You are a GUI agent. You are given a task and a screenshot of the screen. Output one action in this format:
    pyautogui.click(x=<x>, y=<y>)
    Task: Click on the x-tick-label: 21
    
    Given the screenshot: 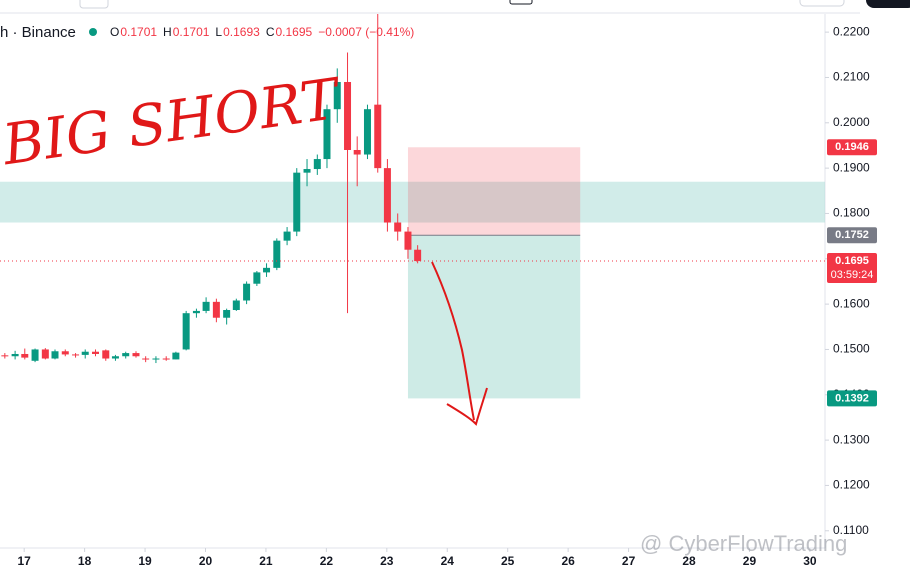 What is the action you would take?
    pyautogui.click(x=266, y=561)
    